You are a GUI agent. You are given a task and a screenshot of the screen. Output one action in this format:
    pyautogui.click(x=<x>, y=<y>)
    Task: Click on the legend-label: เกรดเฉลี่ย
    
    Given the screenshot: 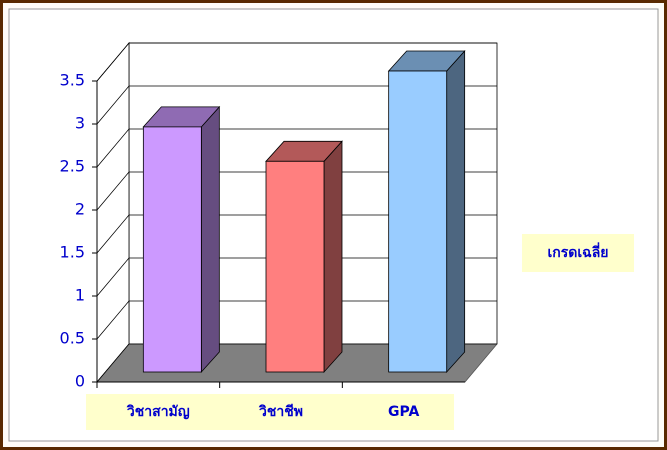 What is the action you would take?
    pyautogui.click(x=578, y=251)
    